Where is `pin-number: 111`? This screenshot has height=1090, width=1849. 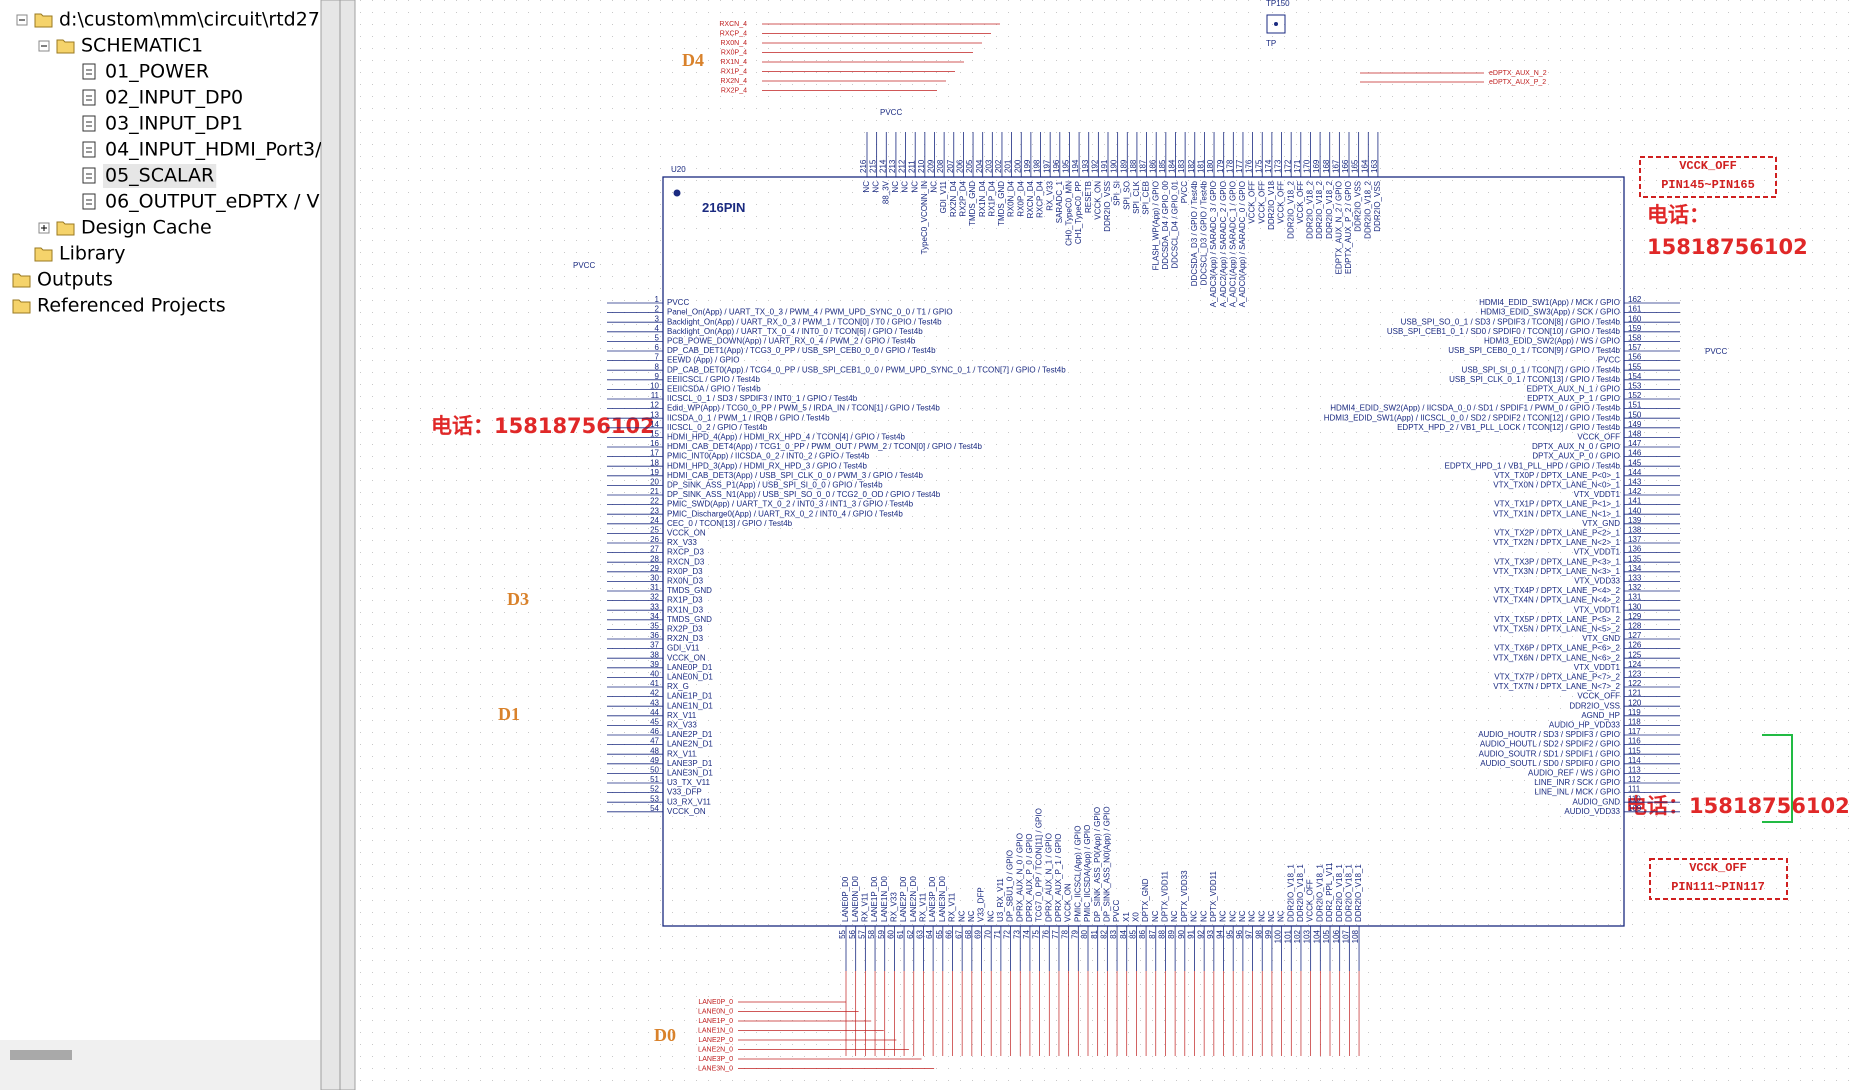 pin-number: 111 is located at coordinates (1634, 789).